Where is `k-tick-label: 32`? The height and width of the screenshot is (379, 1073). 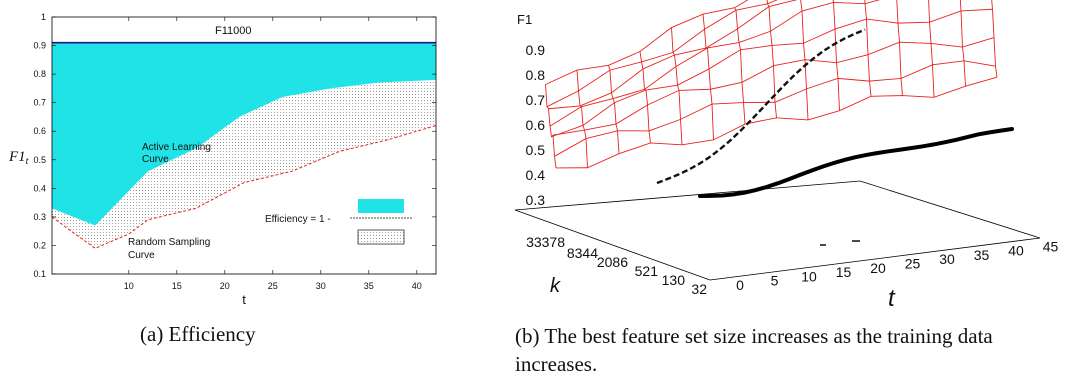
k-tick-label: 32 is located at coordinates (699, 289).